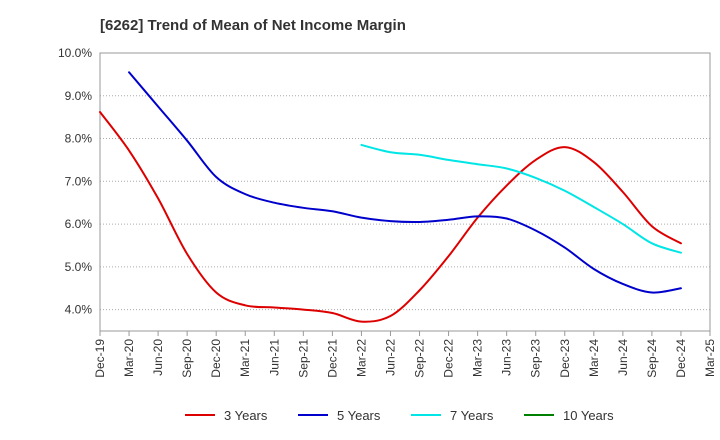  What do you see at coordinates (588, 415) in the screenshot?
I see `legend-label: 10 Years` at bounding box center [588, 415].